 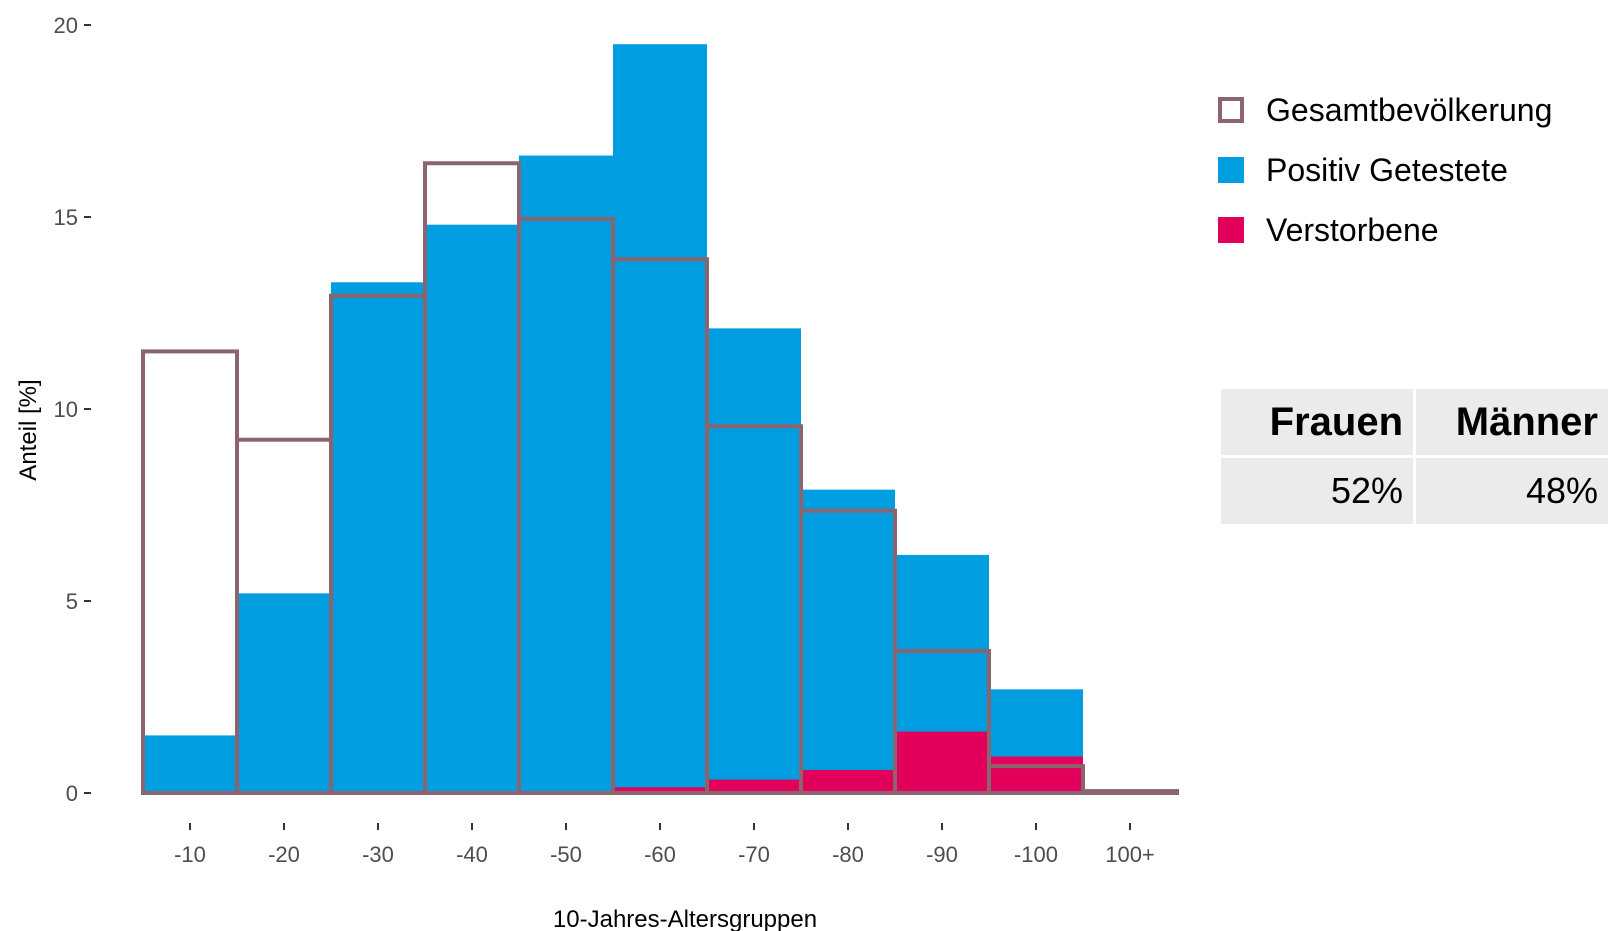 I want to click on y-axis: 0 5 10 15 20, so click(x=72, y=409).